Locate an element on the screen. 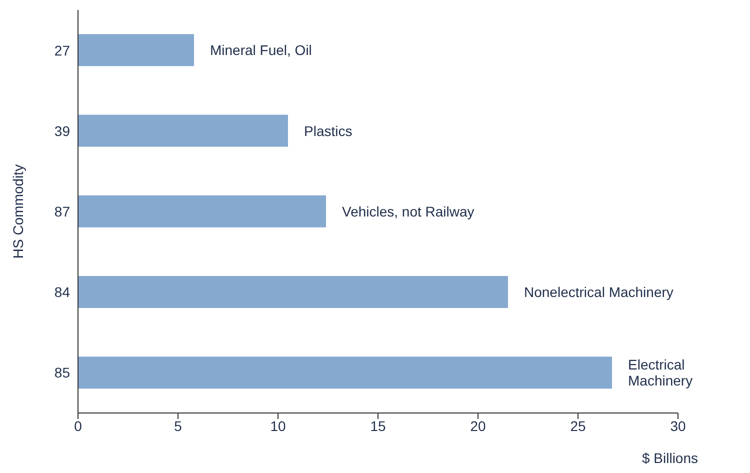 The width and height of the screenshot is (750, 473). annotation: Electrical Machinery is located at coordinates (660, 372).